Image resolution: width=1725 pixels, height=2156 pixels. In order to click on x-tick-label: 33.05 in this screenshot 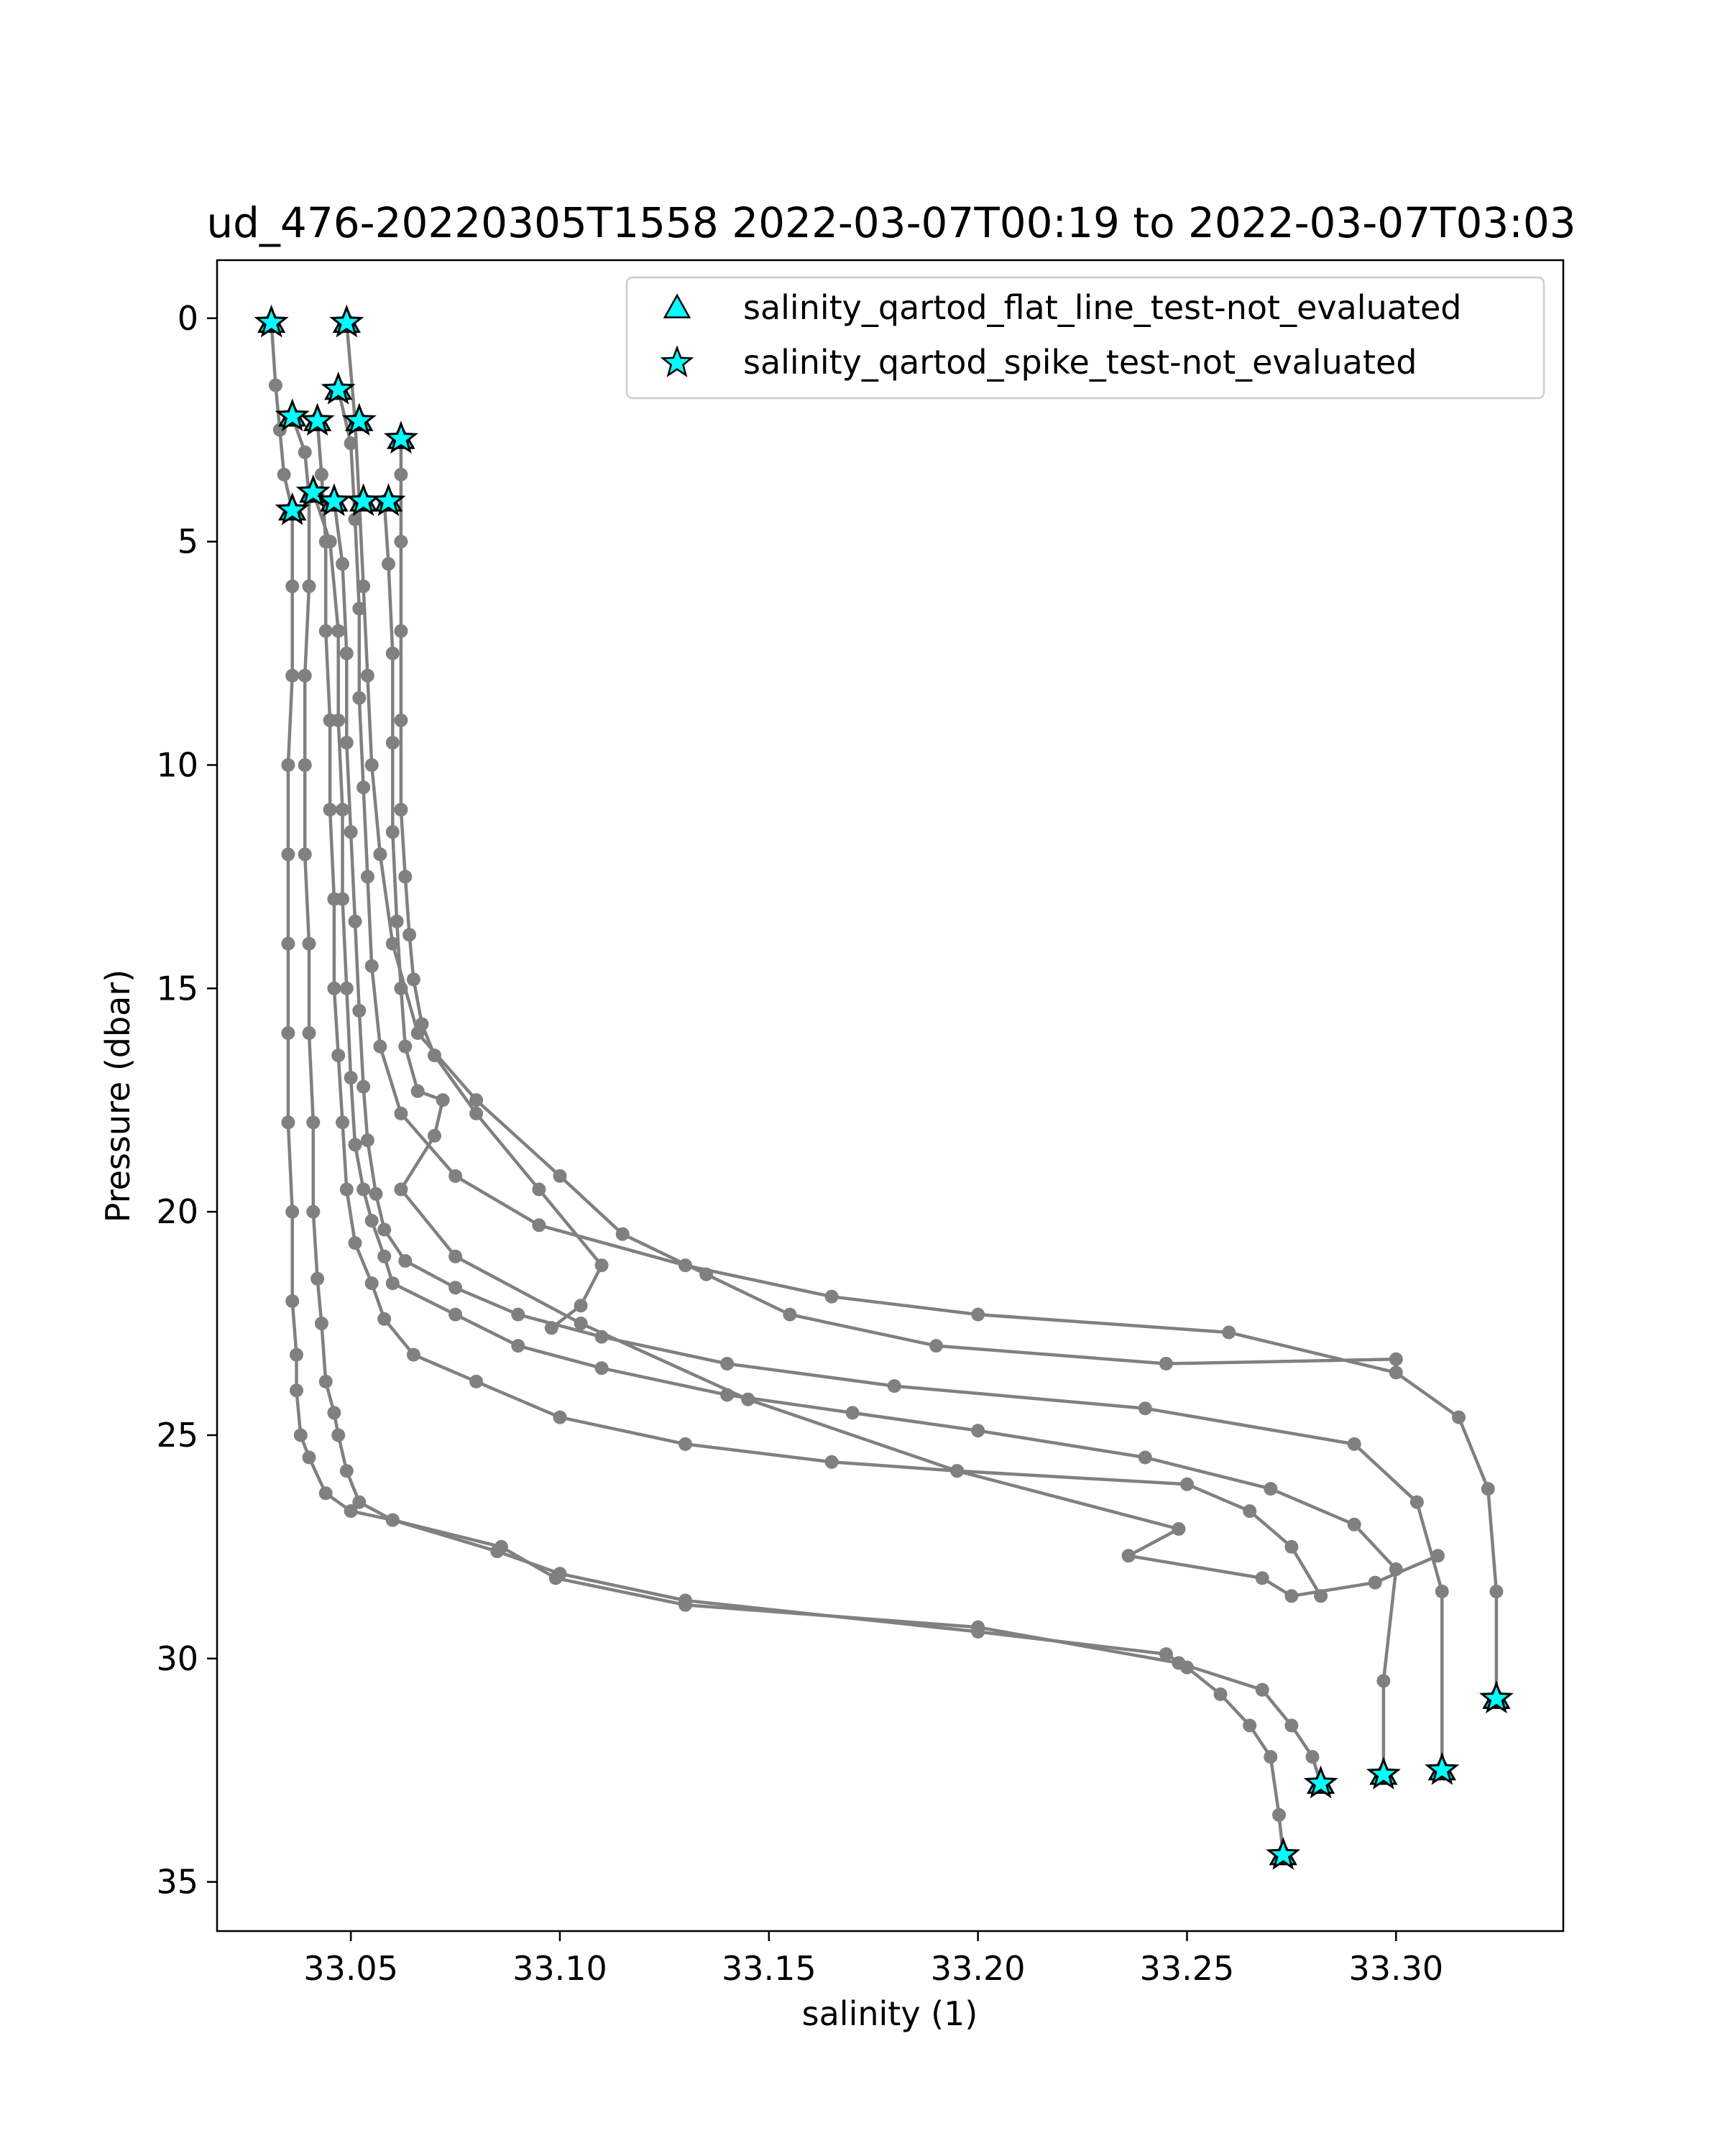, I will do `click(350, 1969)`.